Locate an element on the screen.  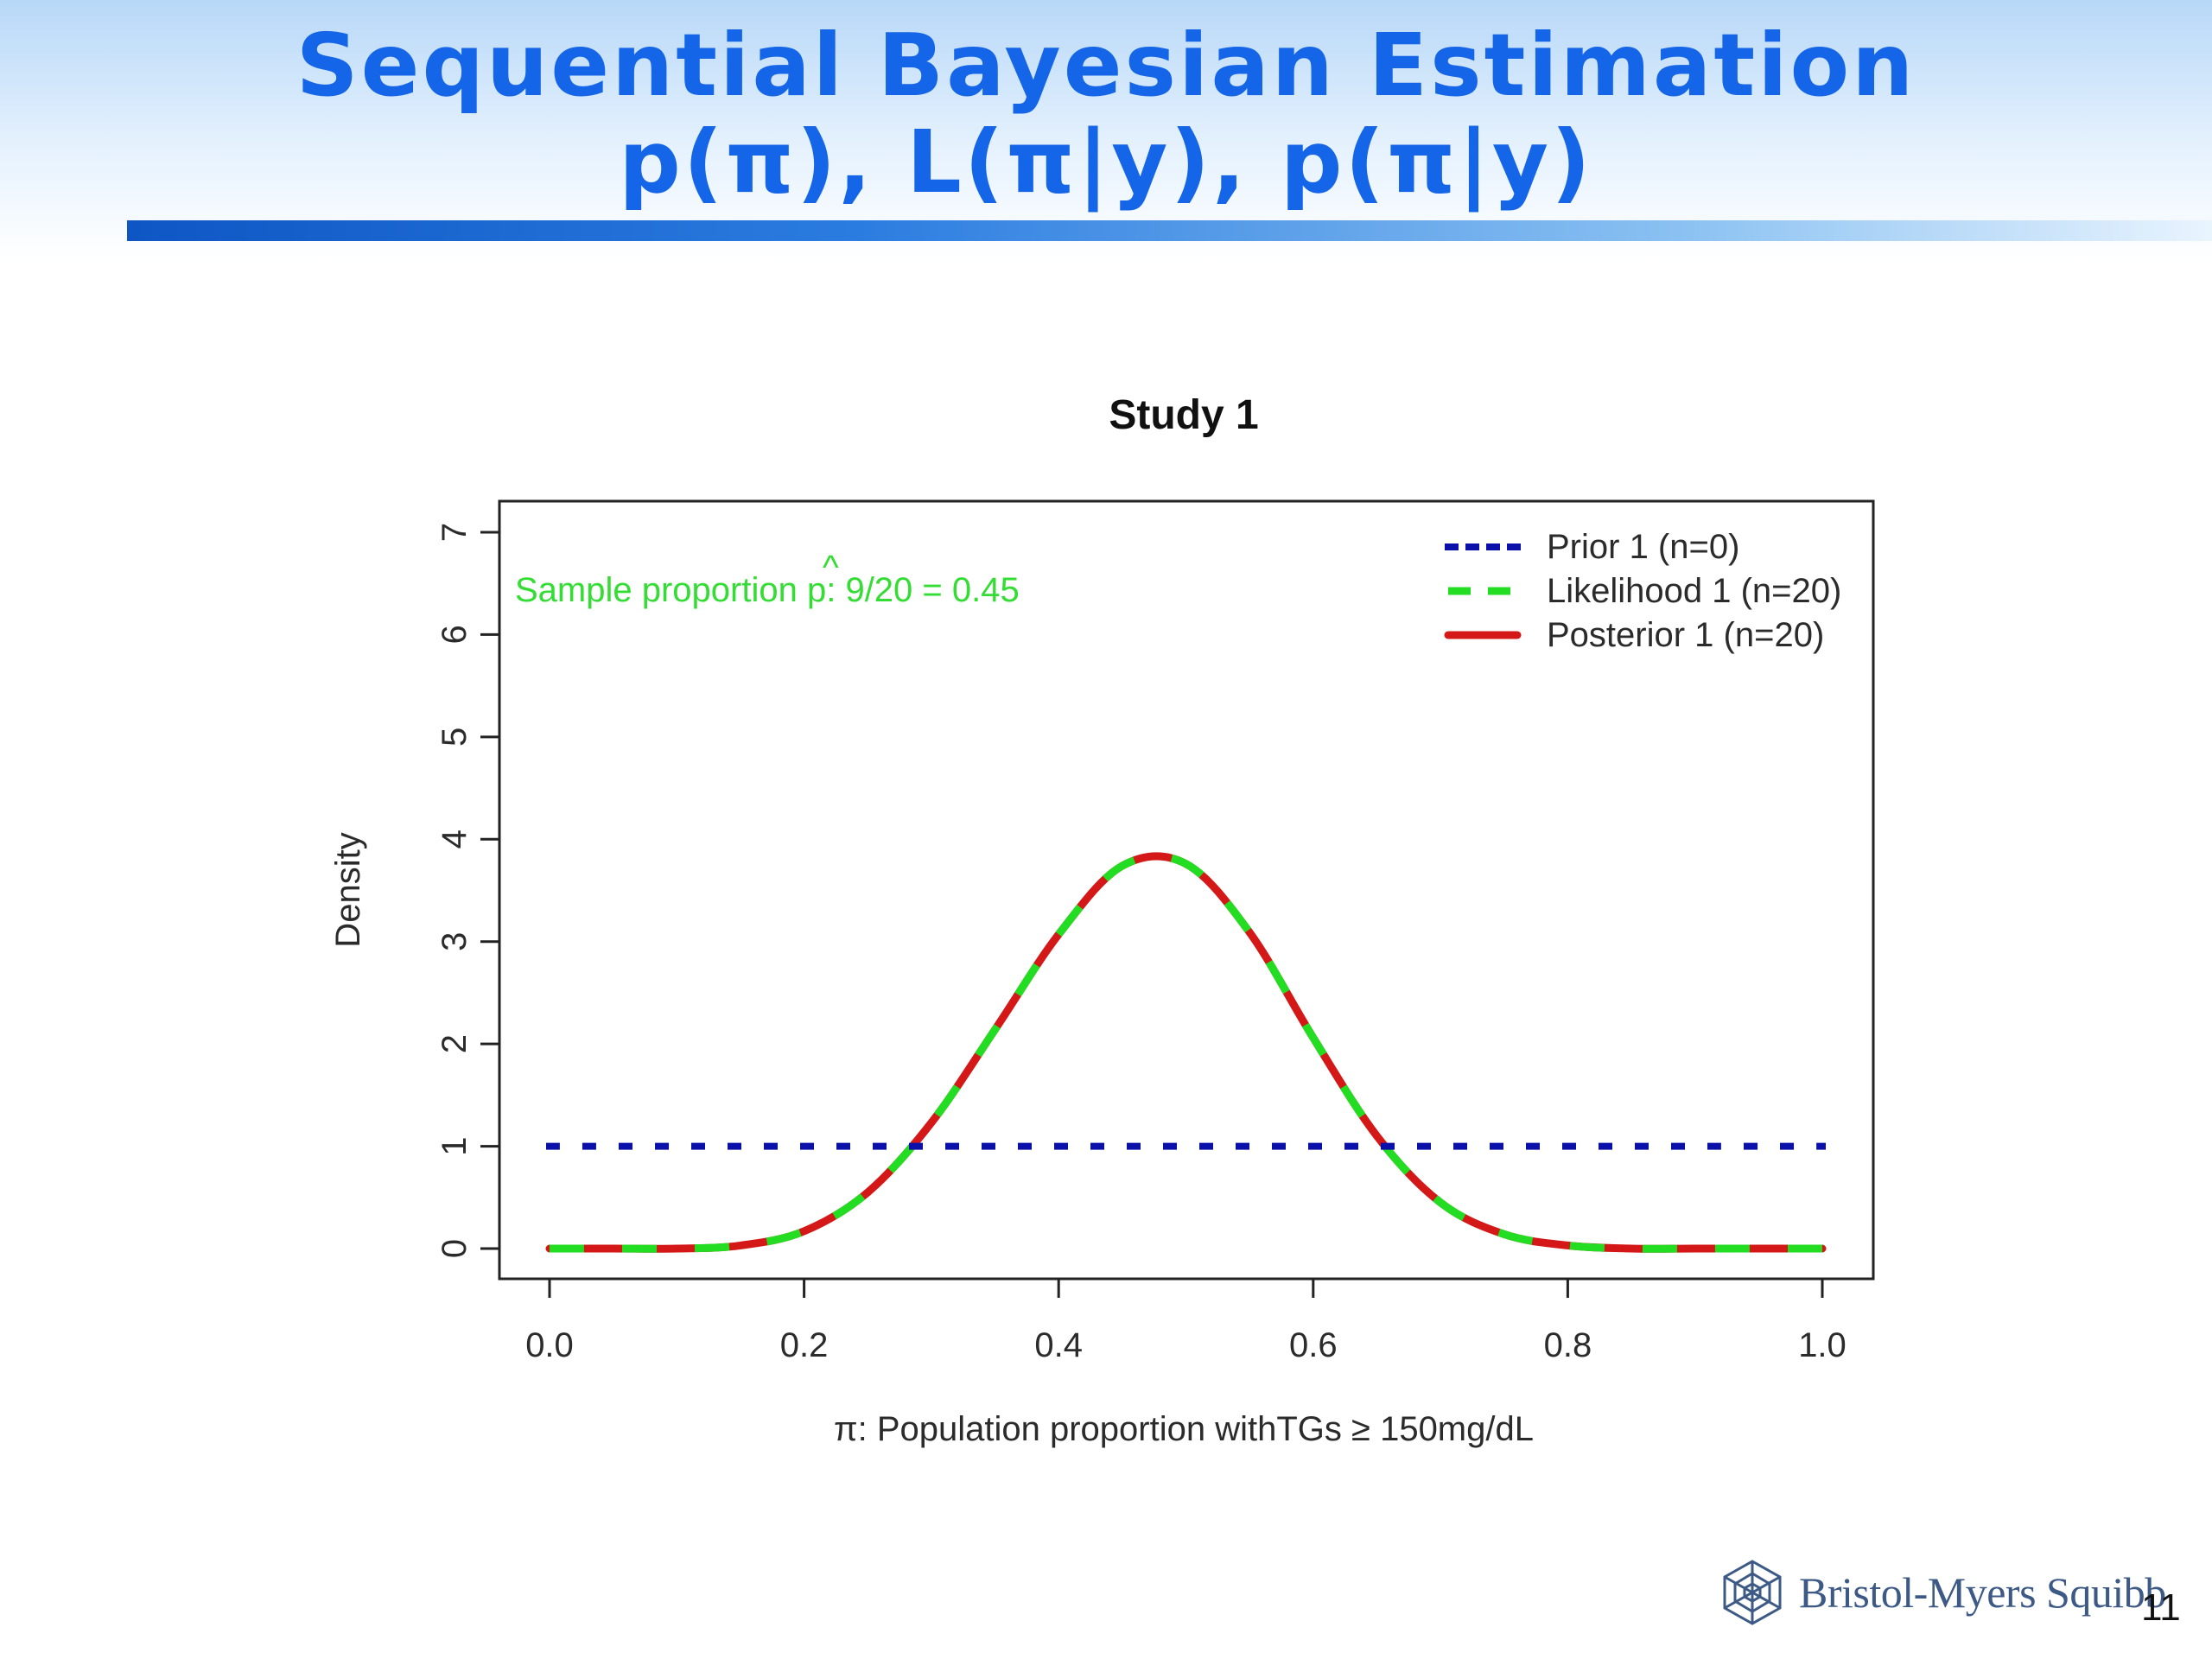
x-tick-label: 0.8 is located at coordinates (1568, 1345).